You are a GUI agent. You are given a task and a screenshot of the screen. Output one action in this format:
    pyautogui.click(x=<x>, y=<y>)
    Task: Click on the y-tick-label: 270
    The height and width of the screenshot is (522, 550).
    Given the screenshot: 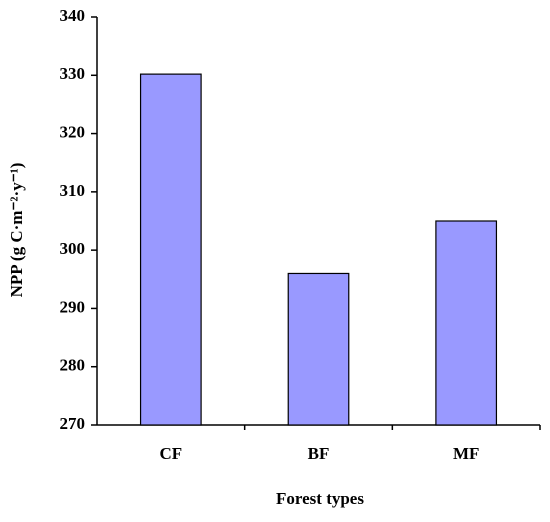 What is the action you would take?
    pyautogui.click(x=73, y=423)
    